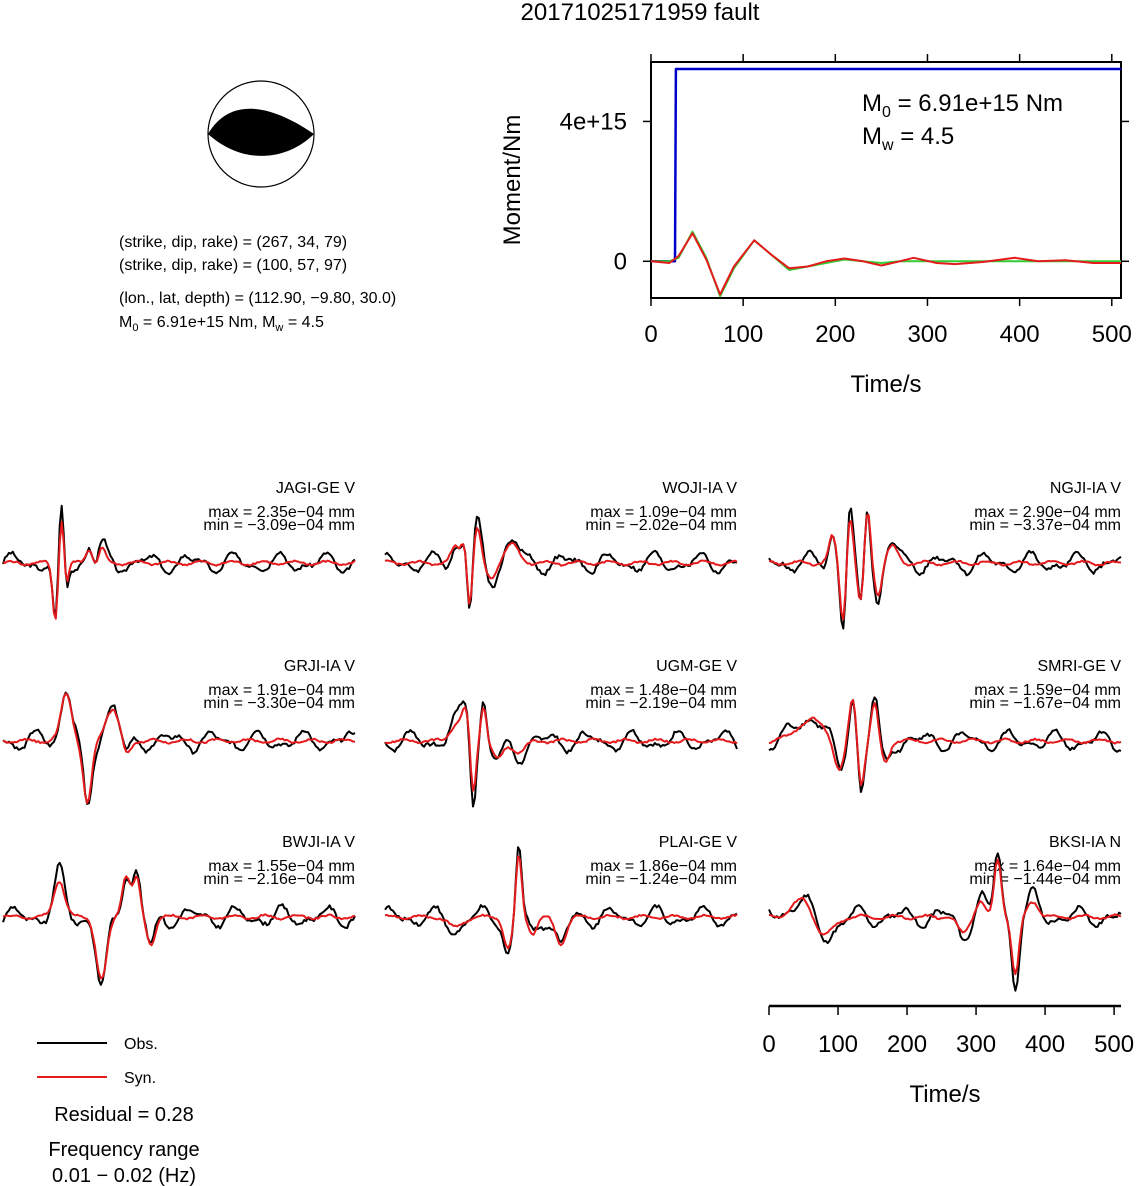 The width and height of the screenshot is (1139, 1186). I want to click on moment-annotation-mw: Mw = 4.5, so click(908, 138).